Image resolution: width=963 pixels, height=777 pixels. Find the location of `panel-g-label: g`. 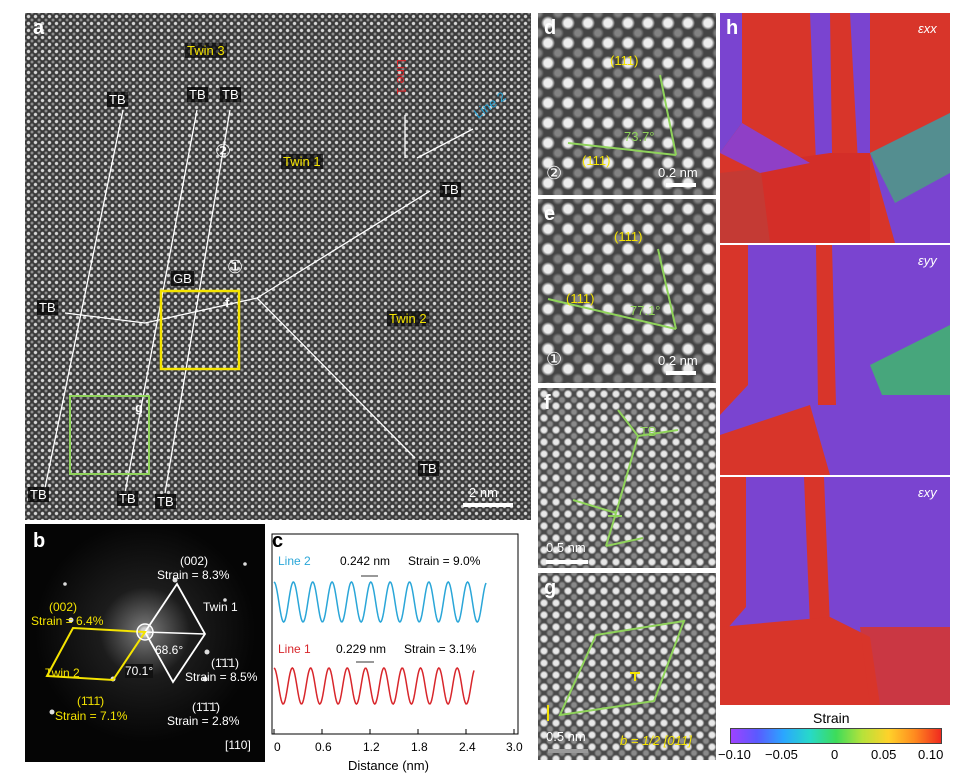

panel-g-label: g is located at coordinates (550, 588).